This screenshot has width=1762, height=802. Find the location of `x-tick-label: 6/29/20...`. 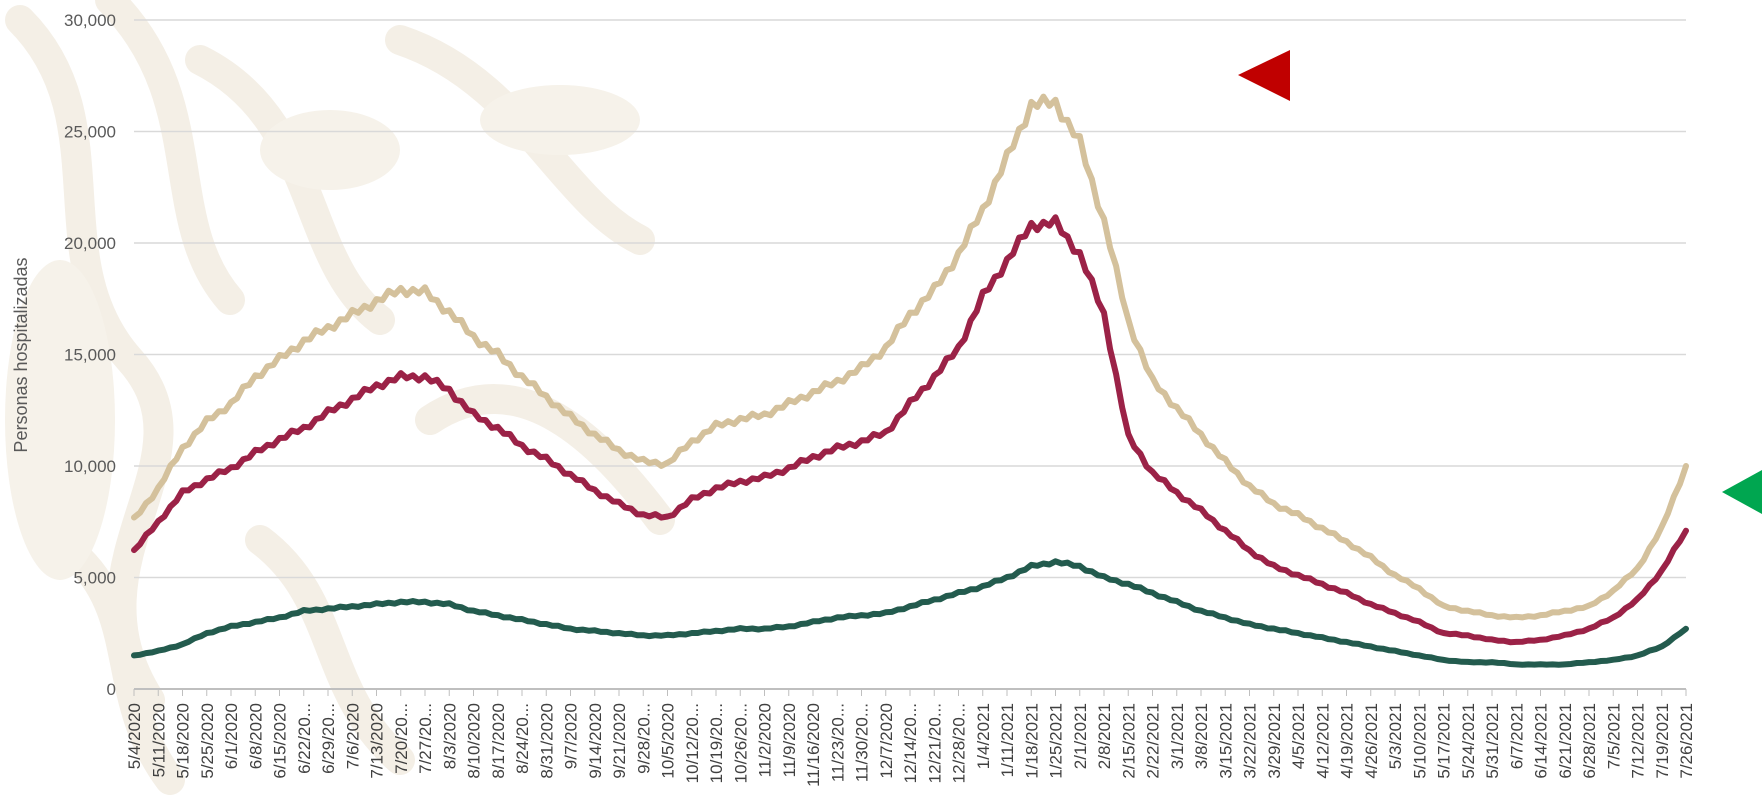

x-tick-label: 6/29/20... is located at coordinates (328, 738).